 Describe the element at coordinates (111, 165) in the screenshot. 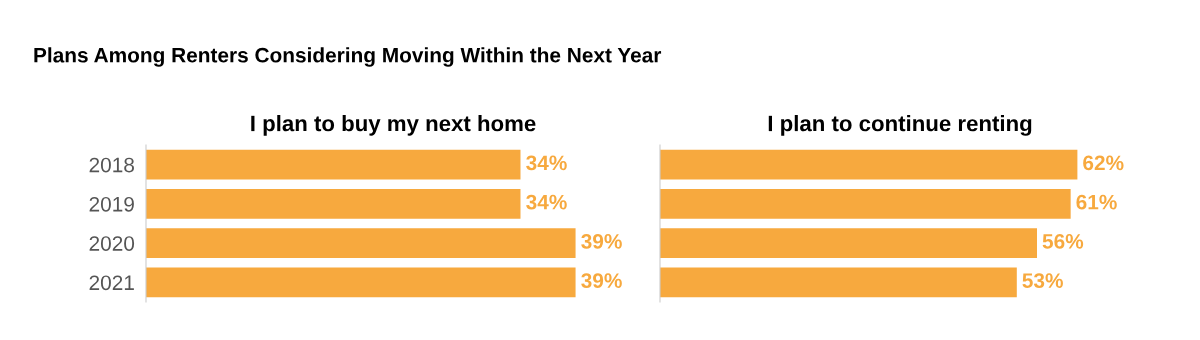

I see `y-tick-label: 2018` at that location.